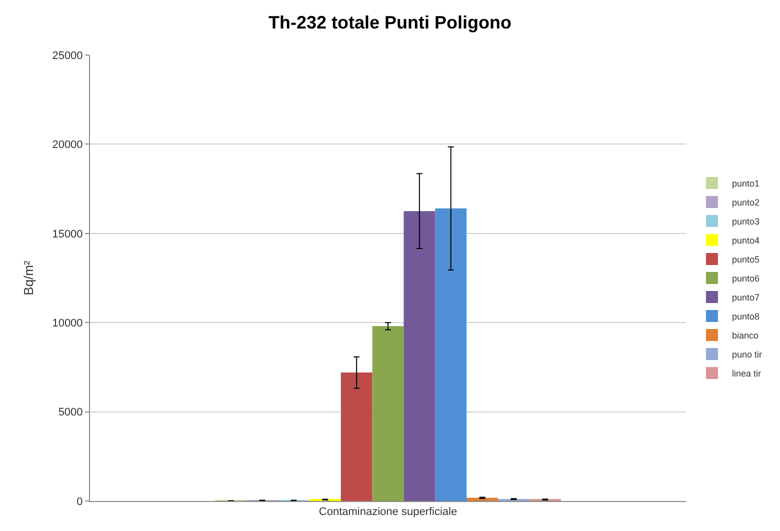 The image size is (780, 531). What do you see at coordinates (746, 297) in the screenshot?
I see `legend-label: punto7` at bounding box center [746, 297].